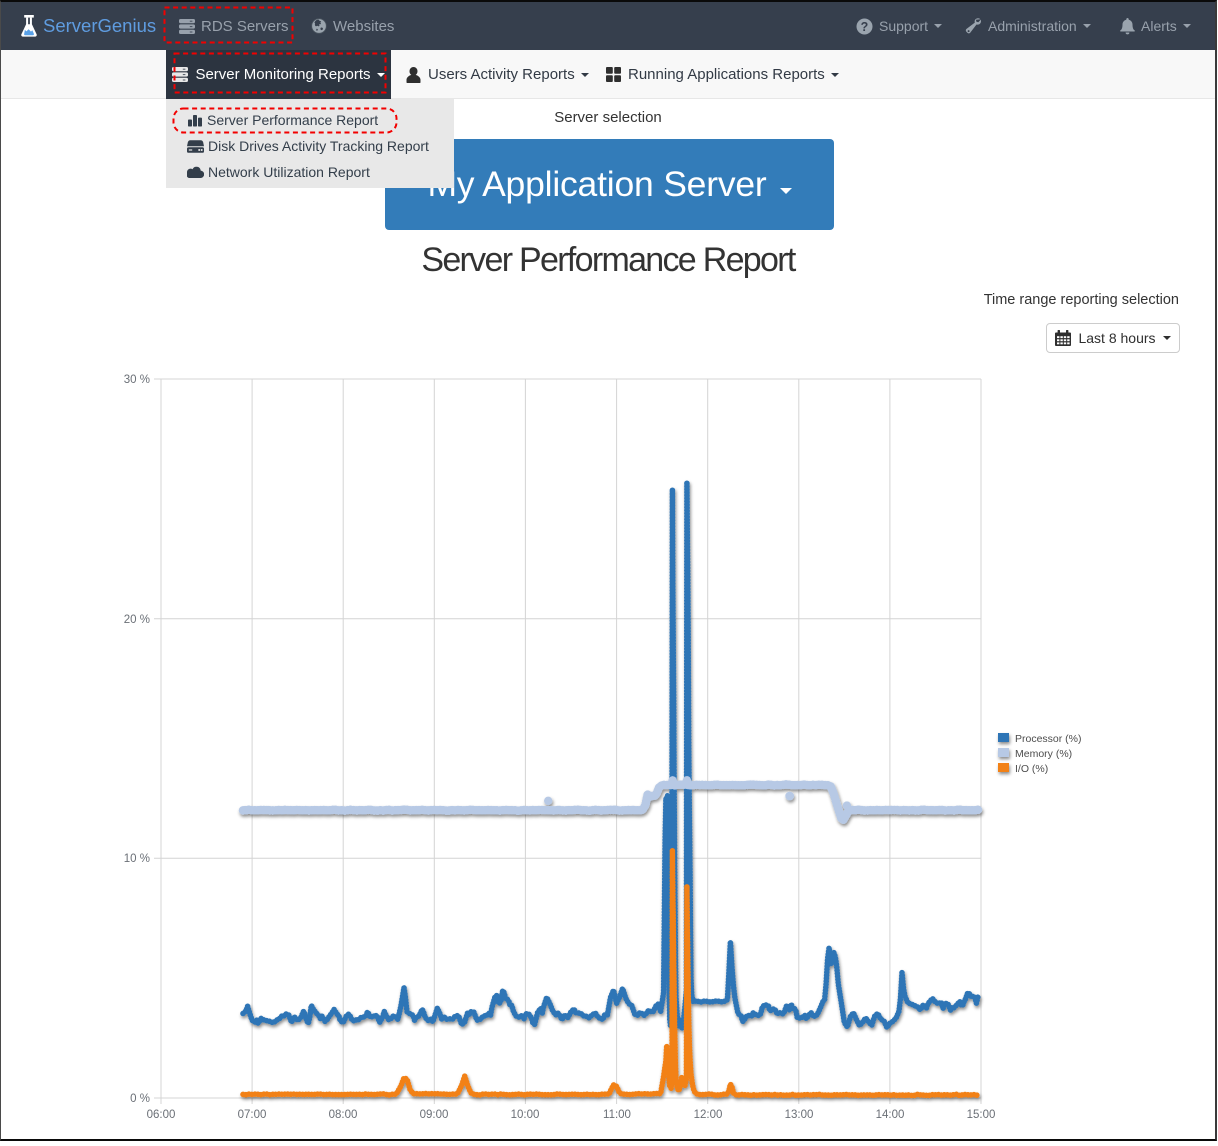 Image resolution: width=1218 pixels, height=1146 pixels. What do you see at coordinates (161, 1115) in the screenshot?
I see `svg-text: 06:00` at bounding box center [161, 1115].